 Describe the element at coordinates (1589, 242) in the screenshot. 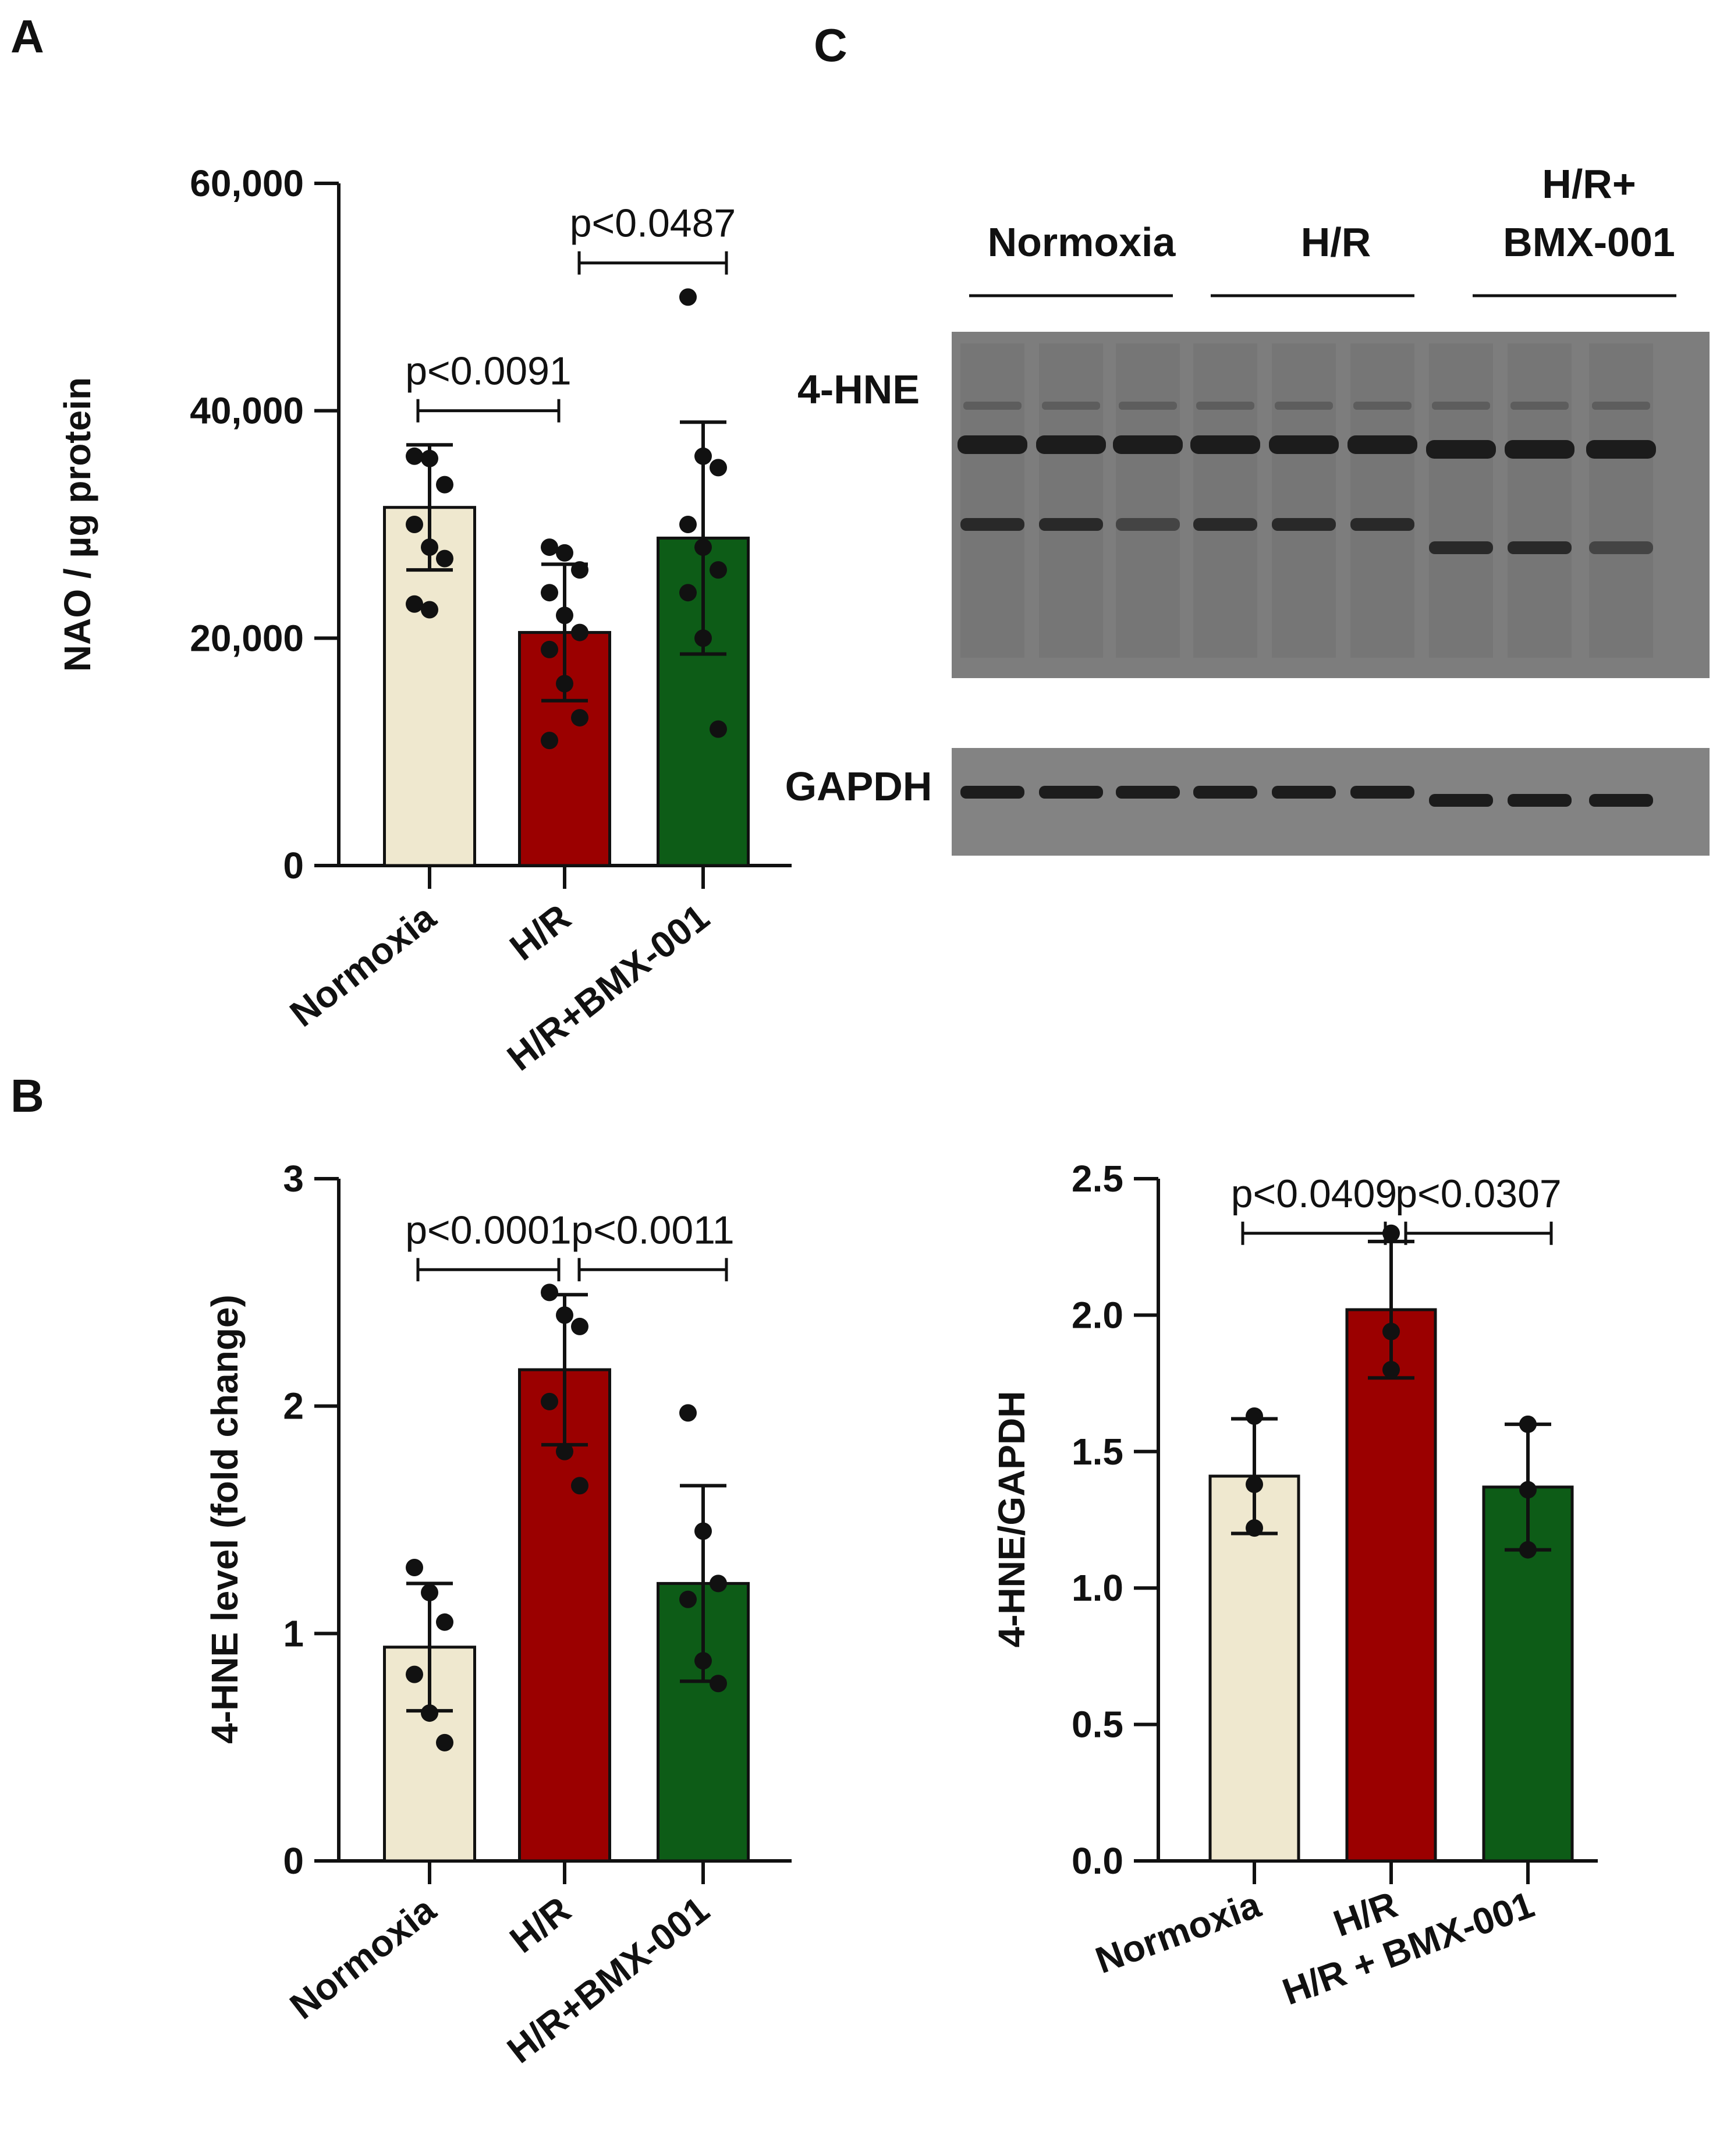

I see `blot-group-label-bmx: BMX-001` at that location.